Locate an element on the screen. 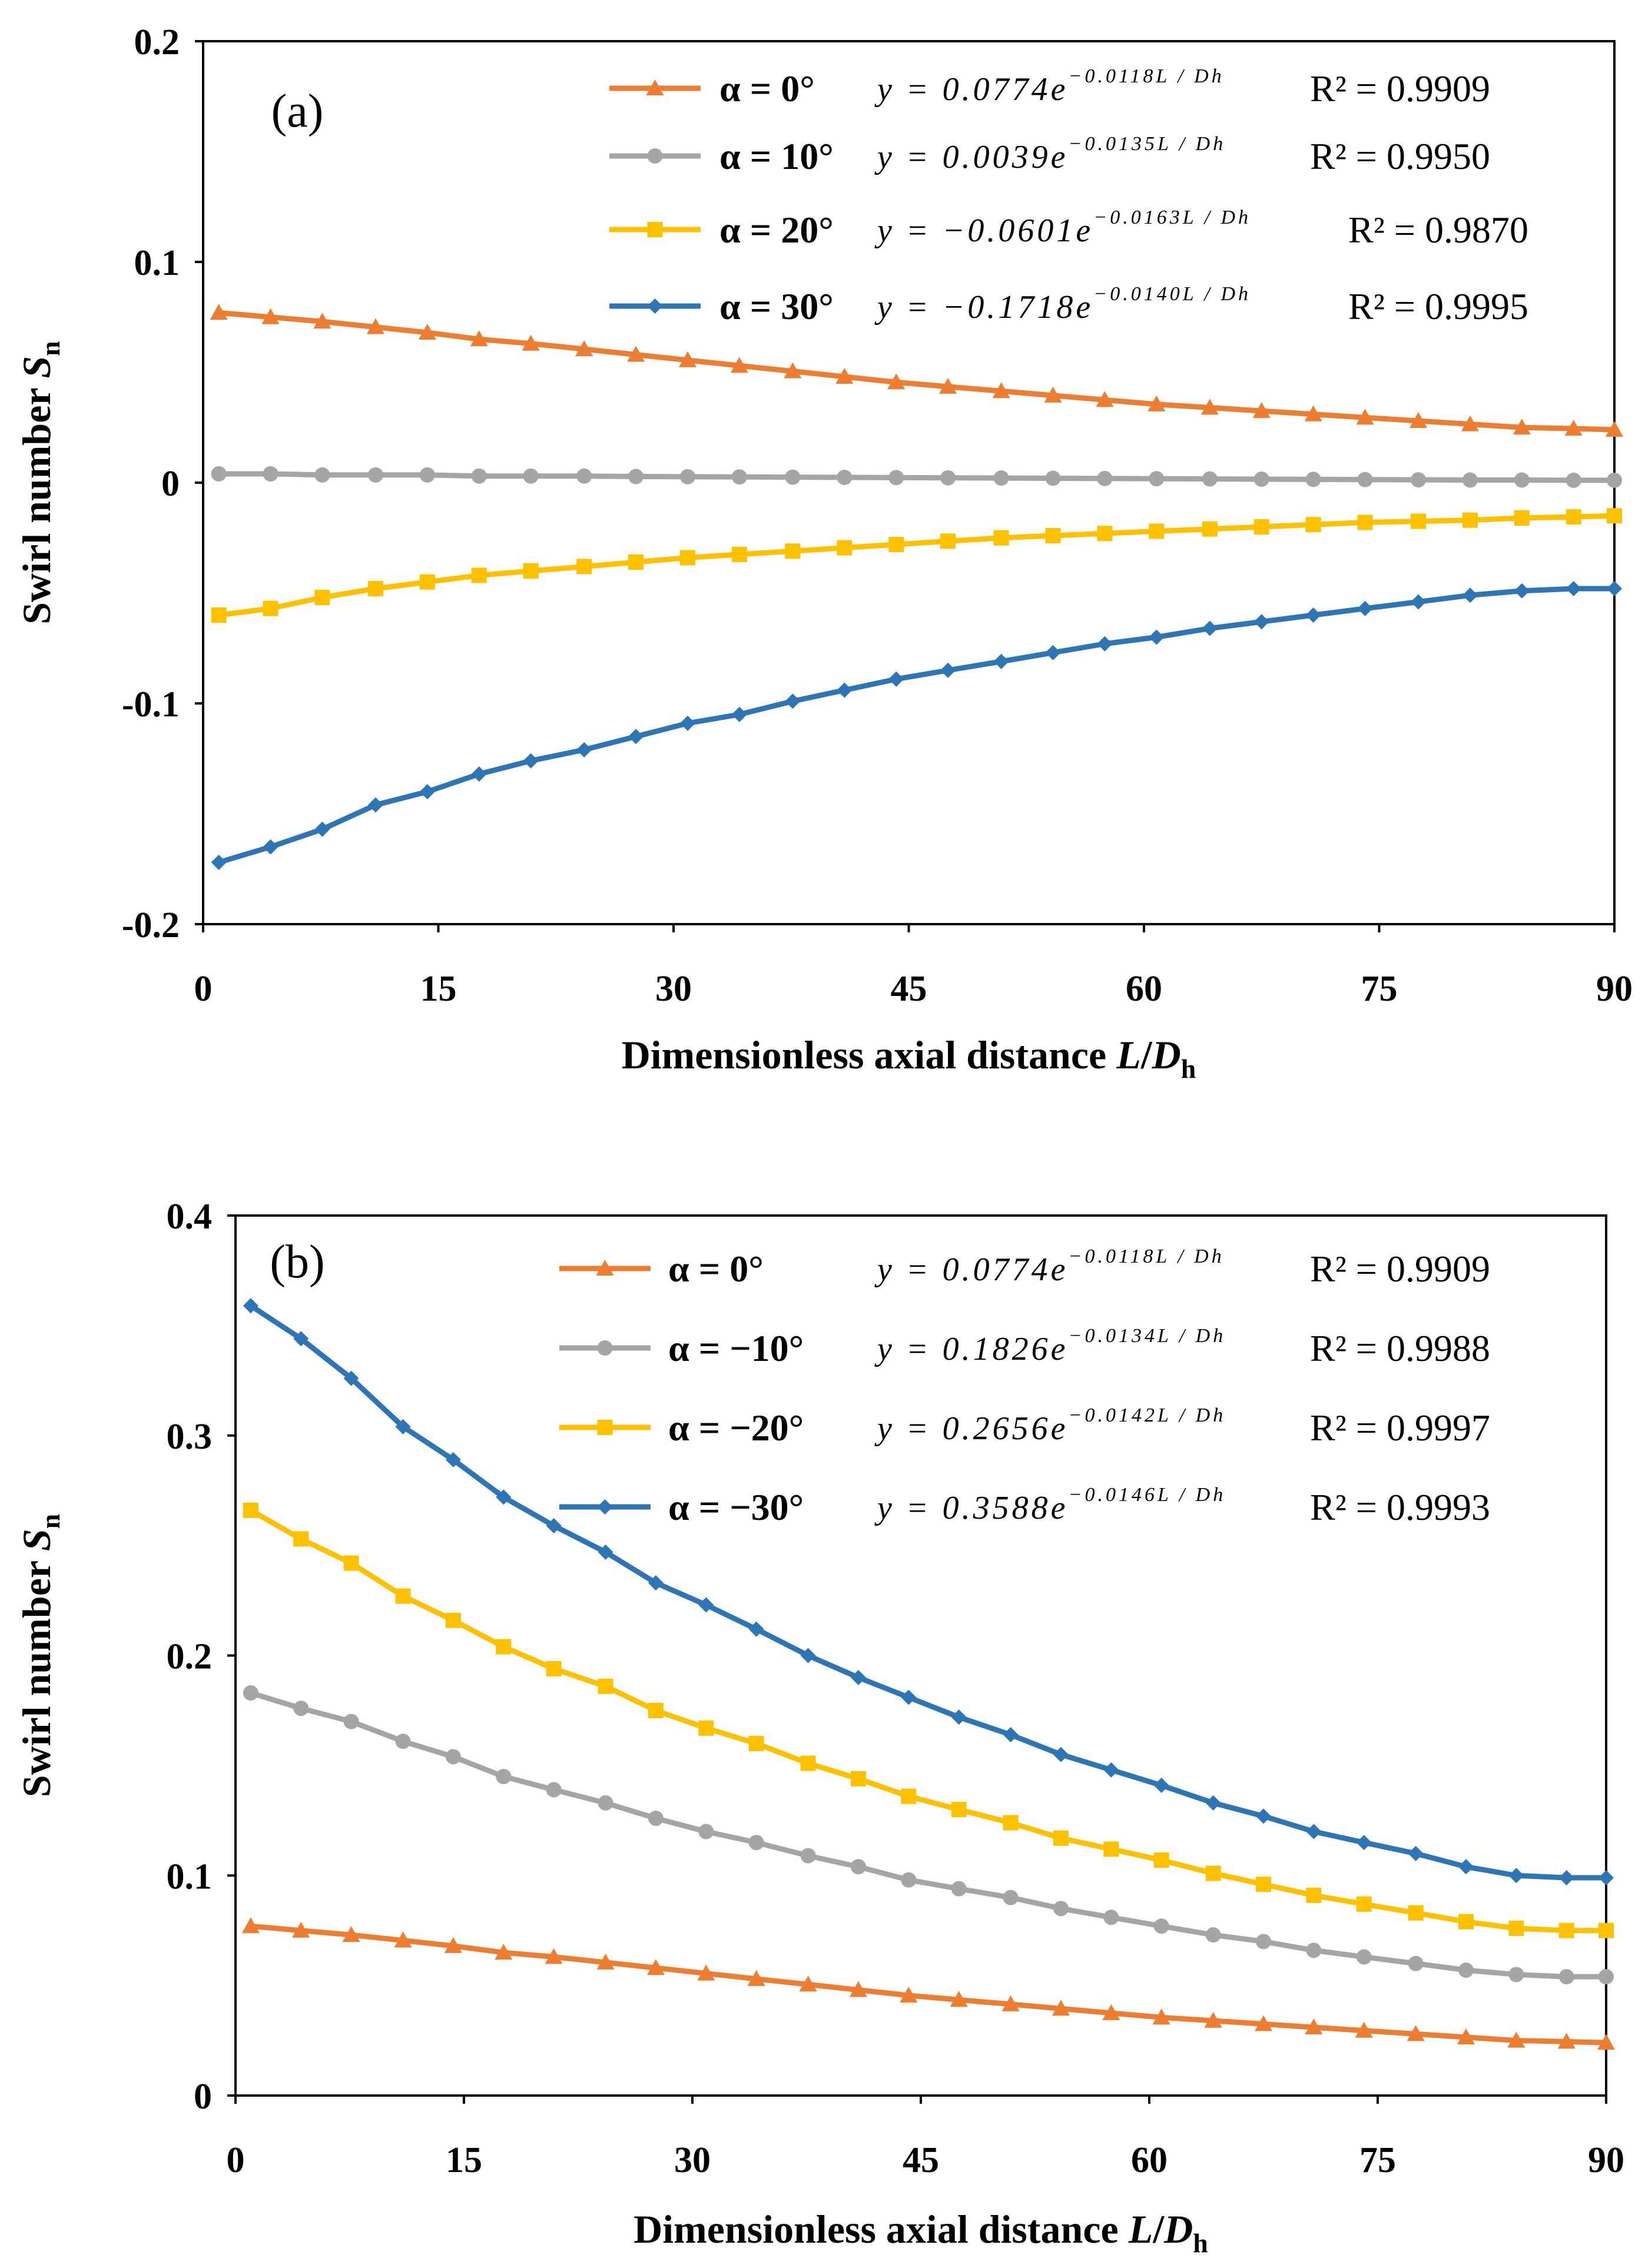  legend-equation-base: y = 0.0039e is located at coordinates (971, 157).